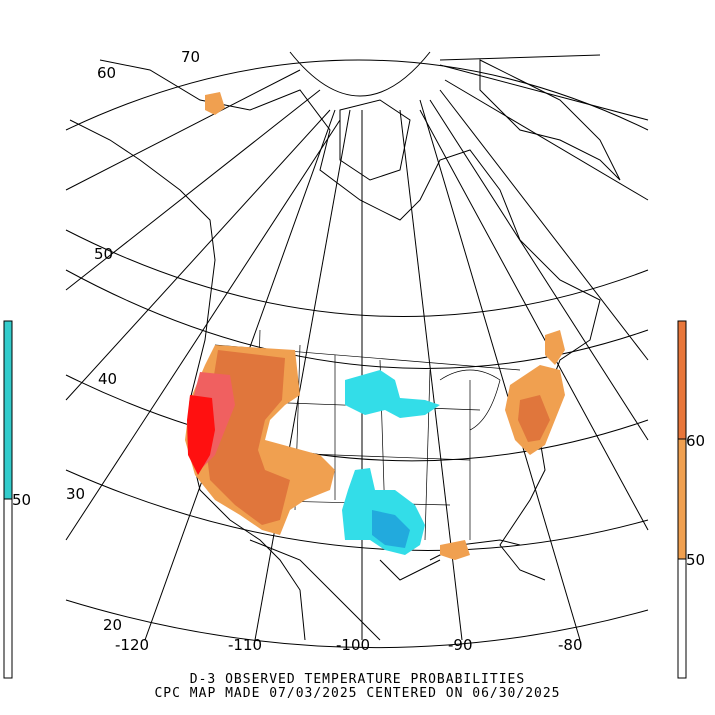 Image resolution: width=715 pixels, height=715 pixels. Describe the element at coordinates (75, 494) in the screenshot. I see `lat-label-30: 30` at that location.